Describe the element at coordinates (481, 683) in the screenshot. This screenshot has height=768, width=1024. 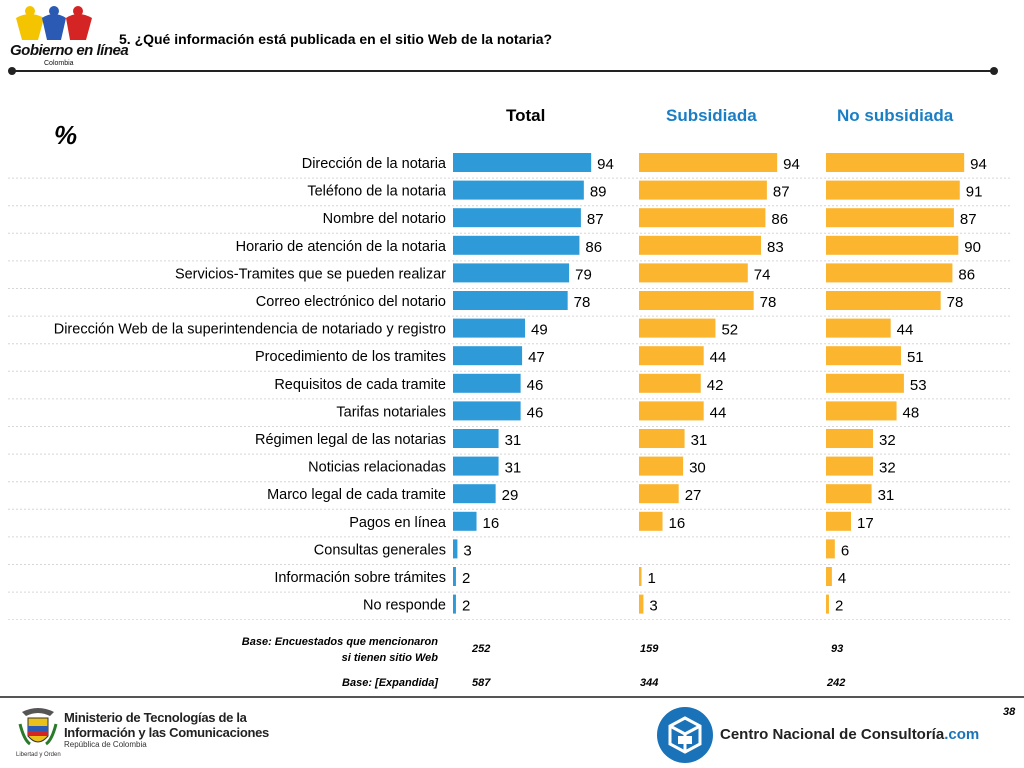
I see `base-expanded-total: 587` at that location.